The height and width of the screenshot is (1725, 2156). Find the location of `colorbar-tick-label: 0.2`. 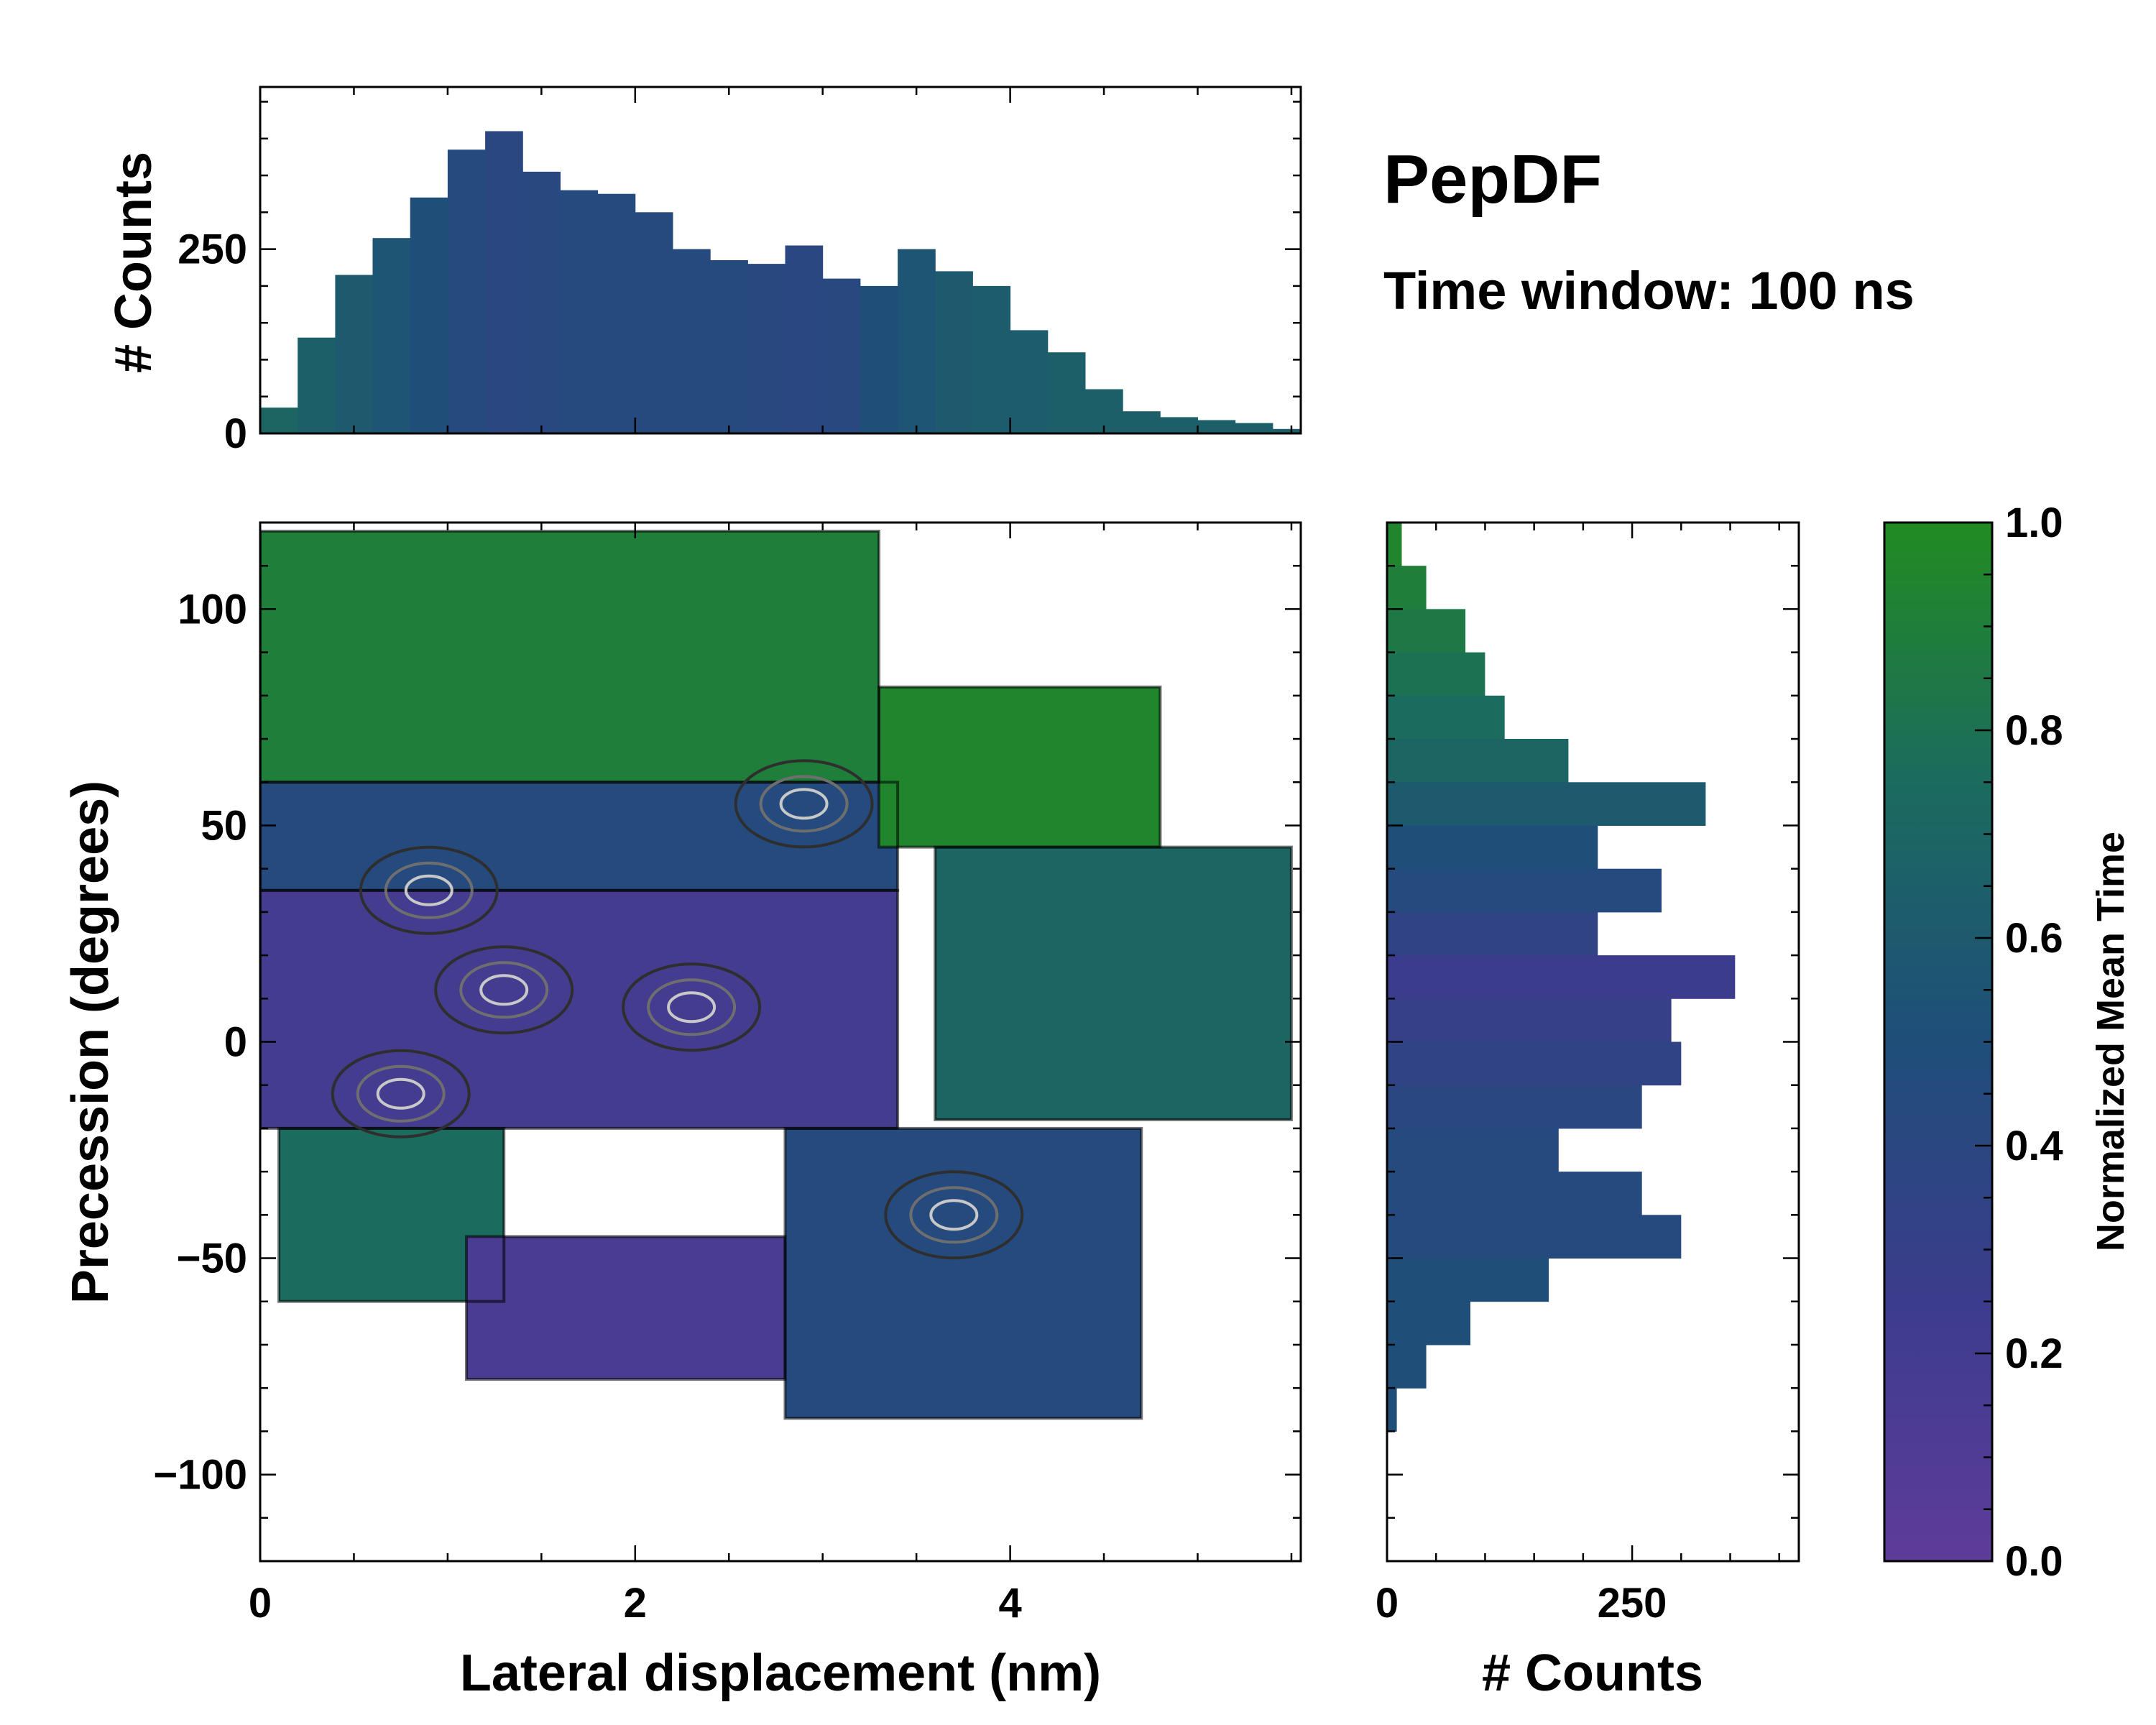

colorbar-tick-label: 0.2 is located at coordinates (2034, 1353).